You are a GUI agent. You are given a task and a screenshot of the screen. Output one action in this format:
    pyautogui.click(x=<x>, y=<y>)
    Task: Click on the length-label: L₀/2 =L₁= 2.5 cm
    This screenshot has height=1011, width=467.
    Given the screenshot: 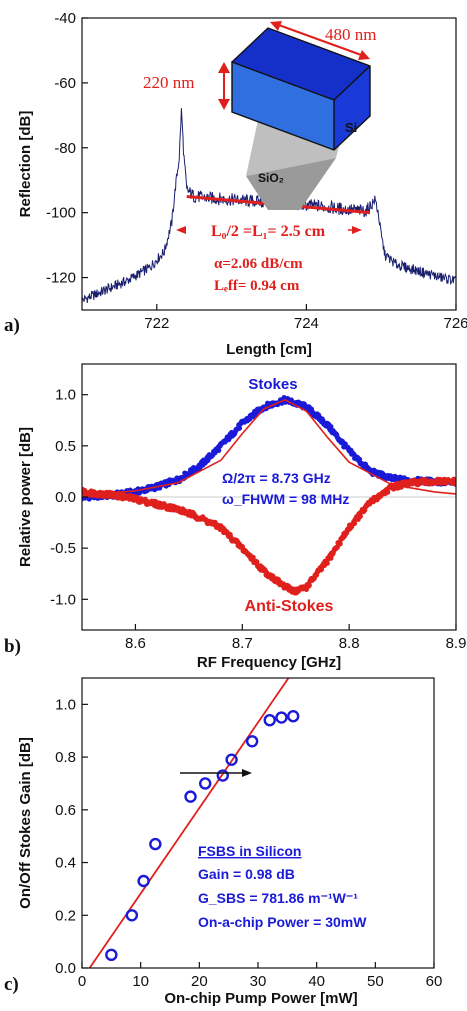 What is the action you would take?
    pyautogui.click(x=268, y=231)
    